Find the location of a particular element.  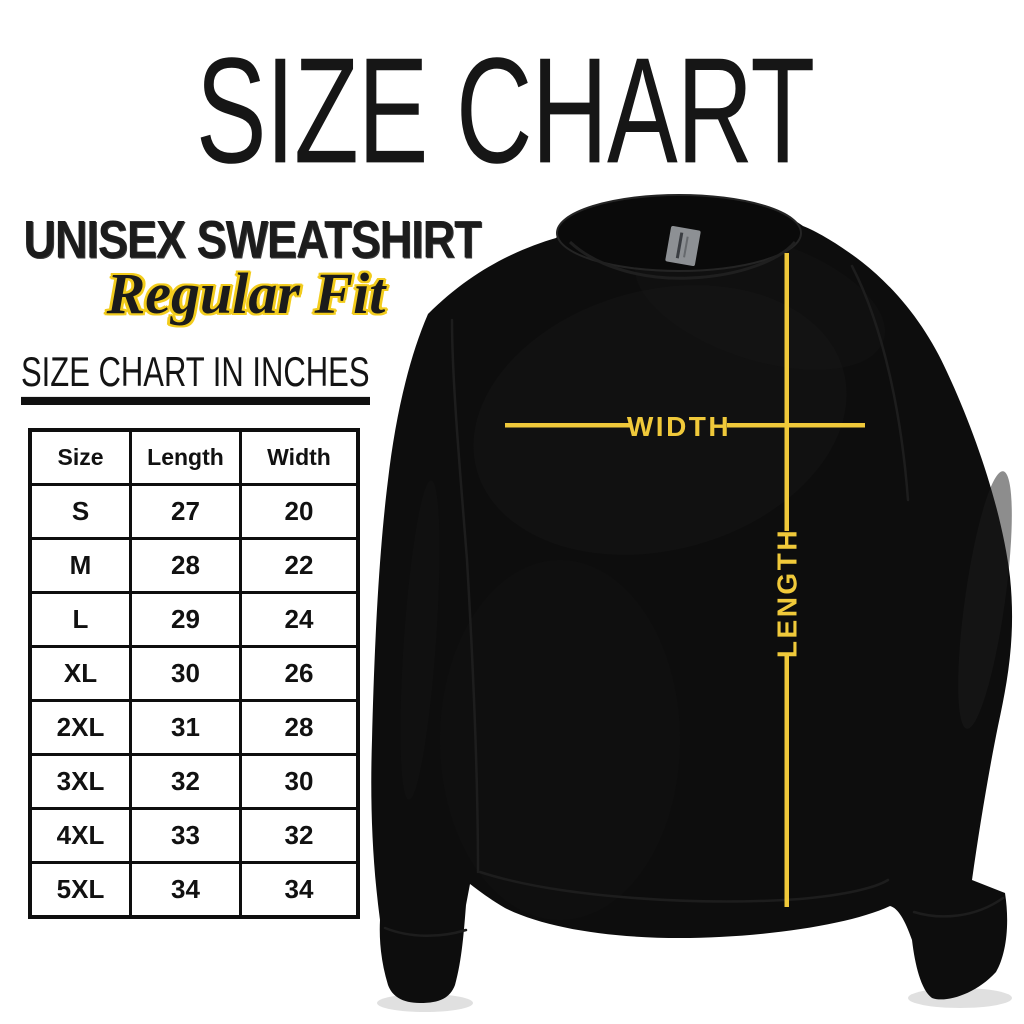

table-row: M 28 22 is located at coordinates (194, 565).